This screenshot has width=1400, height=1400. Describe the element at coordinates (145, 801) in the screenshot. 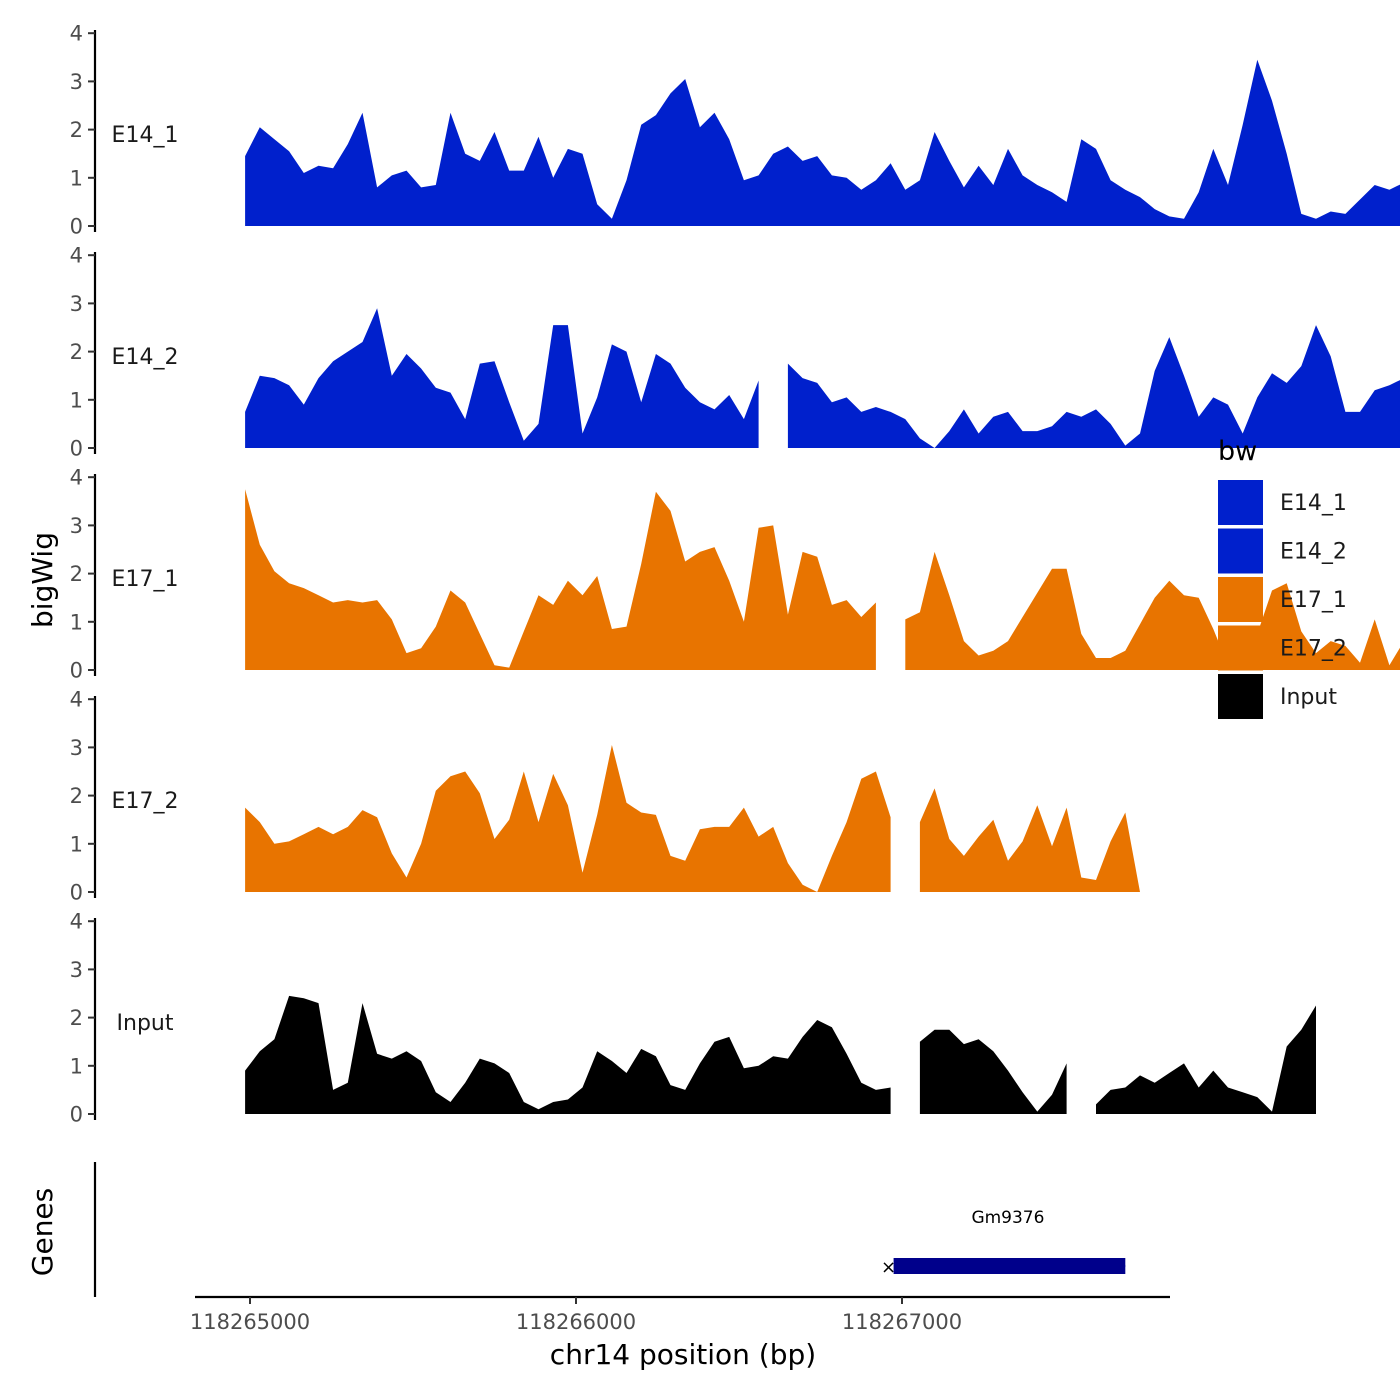

I see `track-label: E17_2` at that location.